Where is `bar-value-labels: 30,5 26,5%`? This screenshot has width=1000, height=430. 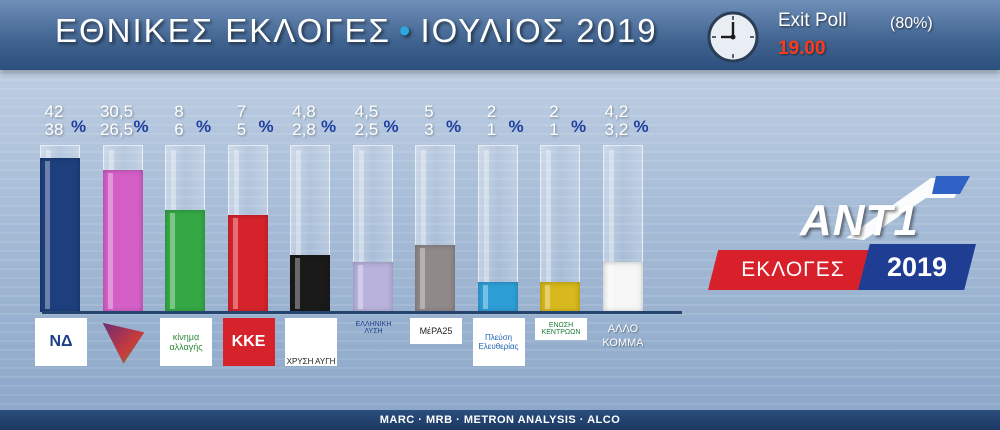 bar-value-labels: 30,5 26,5% is located at coordinates (123, 123).